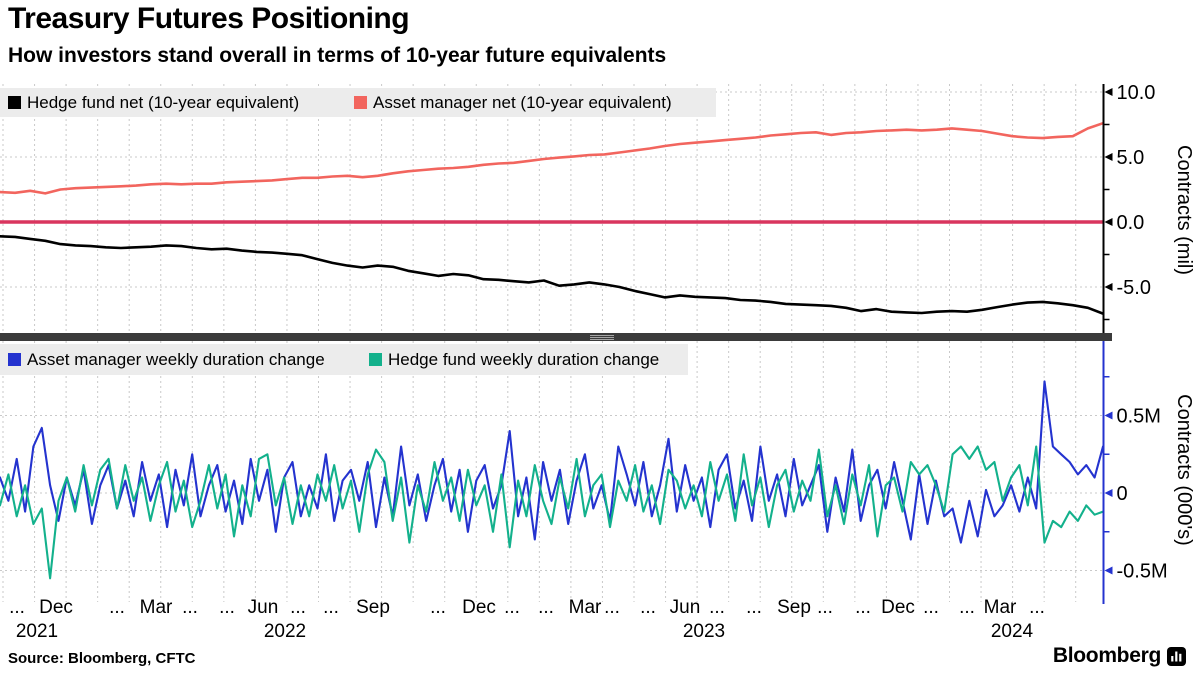  Describe the element at coordinates (1184, 210) in the screenshot. I see `y-axis-title: Contracts (mil)` at that location.